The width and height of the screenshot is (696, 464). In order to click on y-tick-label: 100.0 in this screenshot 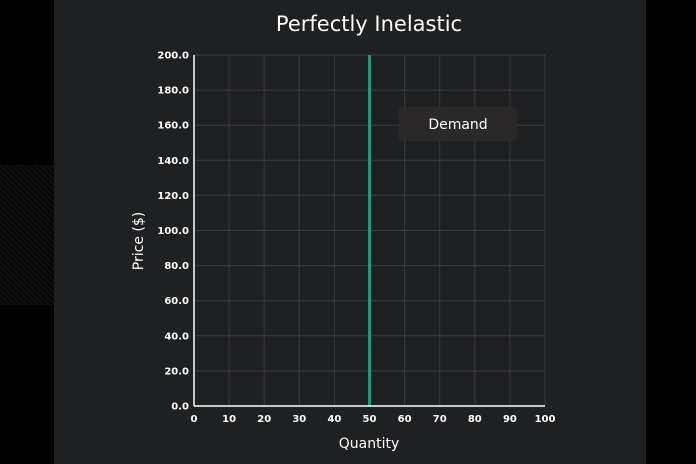, I will do `click(173, 231)`.